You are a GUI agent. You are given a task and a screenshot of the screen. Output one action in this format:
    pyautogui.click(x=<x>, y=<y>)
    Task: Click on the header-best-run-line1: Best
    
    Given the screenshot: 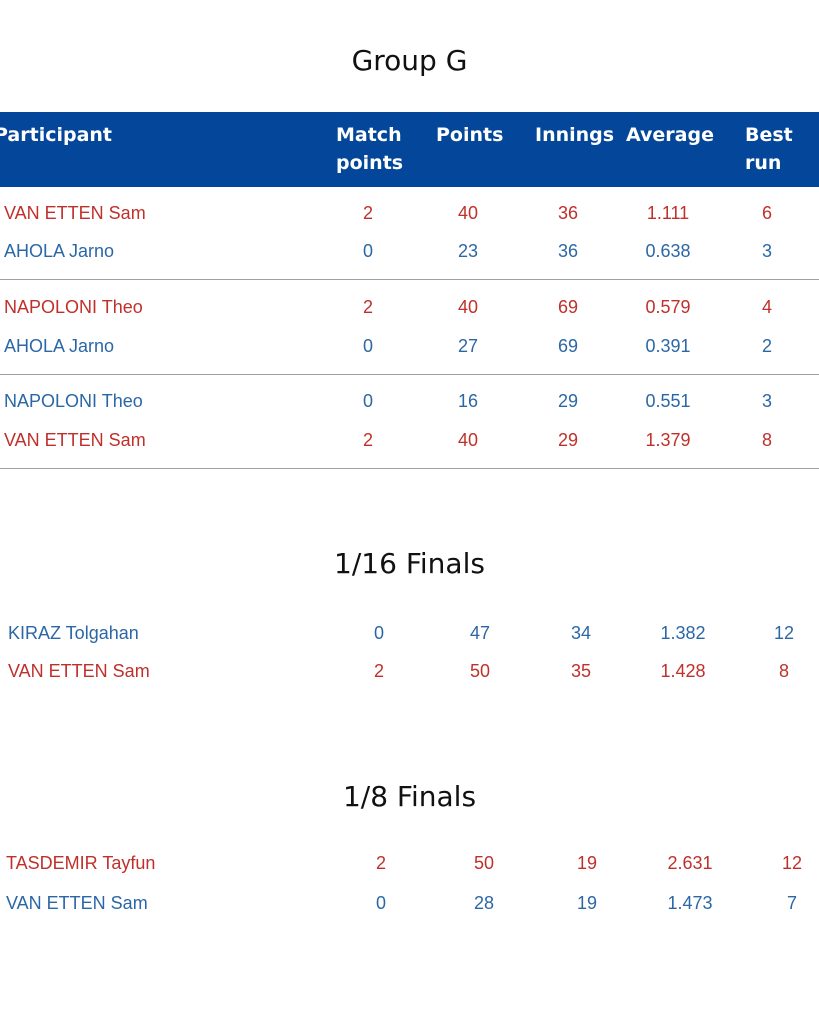 What is the action you would take?
    pyautogui.click(x=769, y=135)
    